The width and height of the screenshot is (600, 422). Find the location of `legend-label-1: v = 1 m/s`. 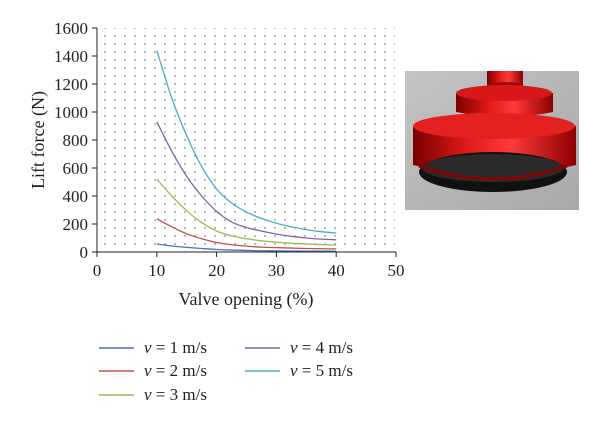

legend-label-1: v = 1 m/s is located at coordinates (175, 347).